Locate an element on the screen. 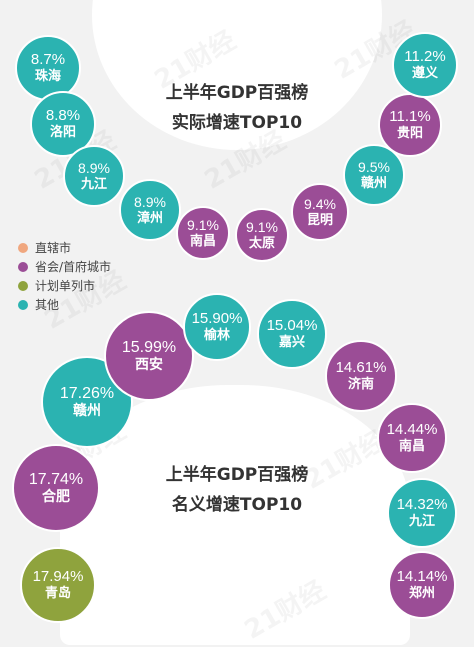  chart1-bubble-7: 9.5% 赣州 is located at coordinates (374, 175).